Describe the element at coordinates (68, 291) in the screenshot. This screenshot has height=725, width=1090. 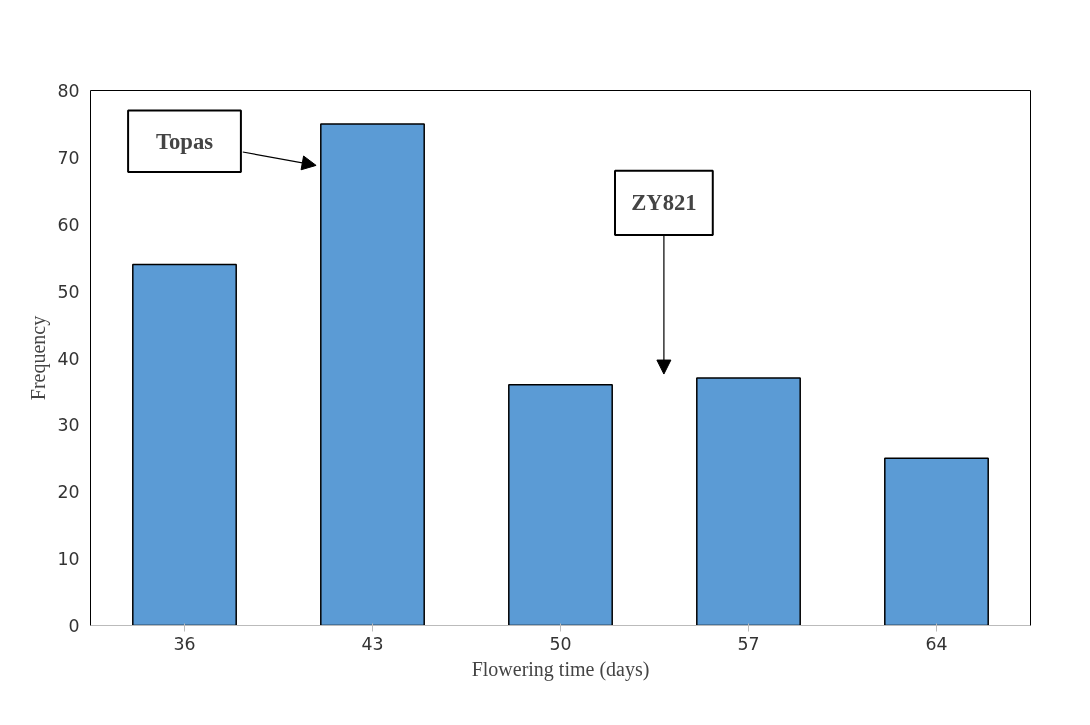
I see `y-tick-label: 50` at that location.